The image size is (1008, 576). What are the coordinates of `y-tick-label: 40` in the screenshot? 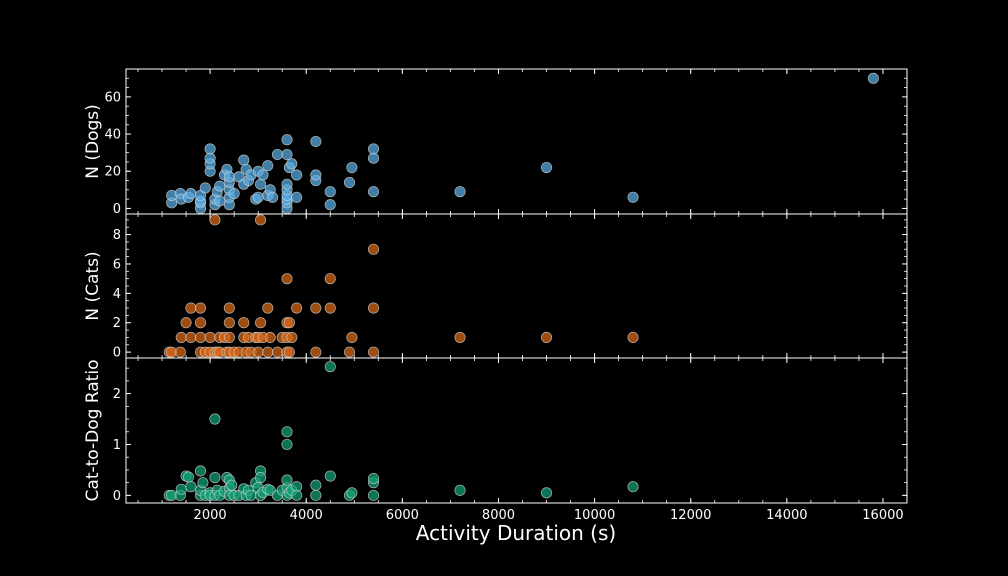 It's located at (112, 135).